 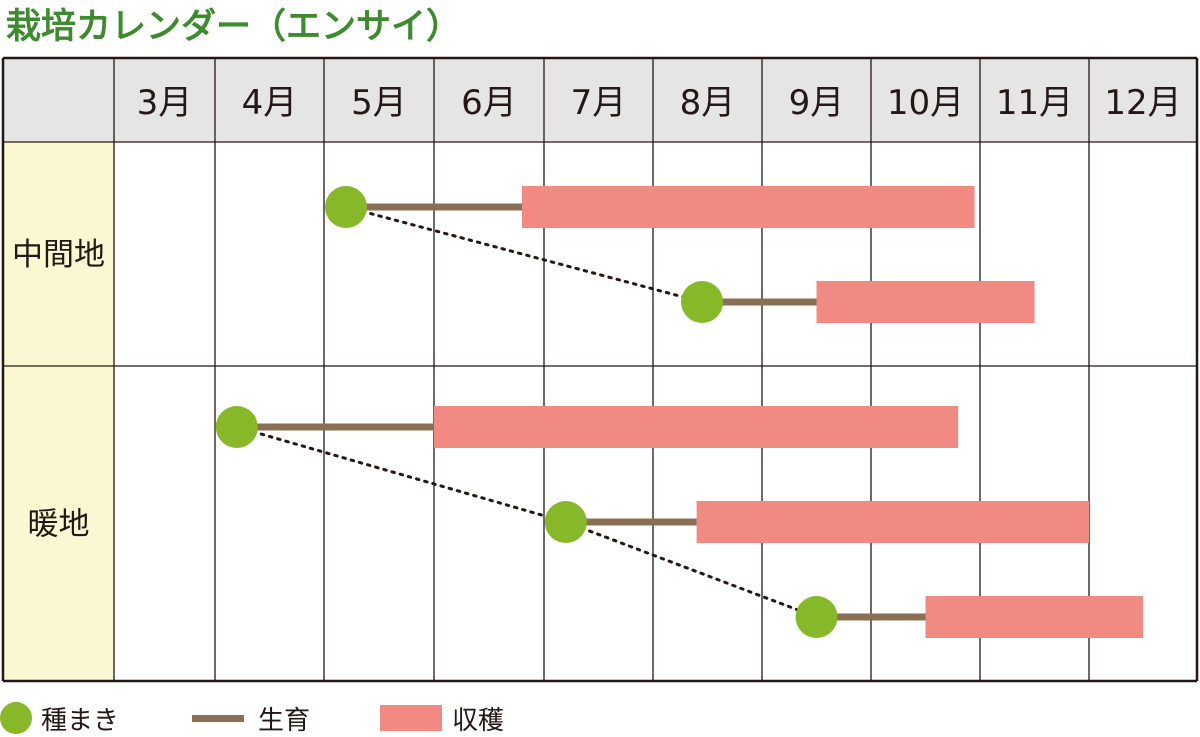 What do you see at coordinates (284, 720) in the screenshot?
I see `legend-growth-label: 生育` at bounding box center [284, 720].